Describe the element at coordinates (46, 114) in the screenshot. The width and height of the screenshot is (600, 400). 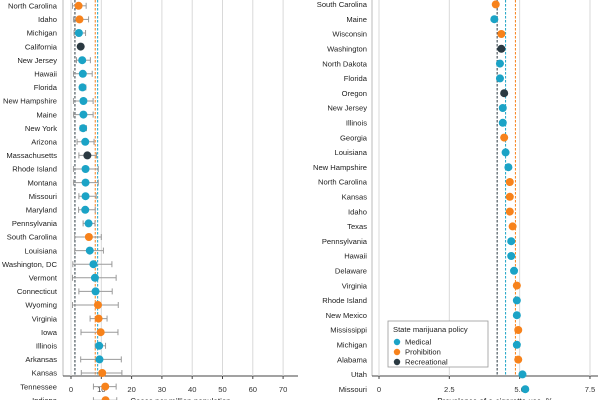
I see `state-label: Maine` at that location.